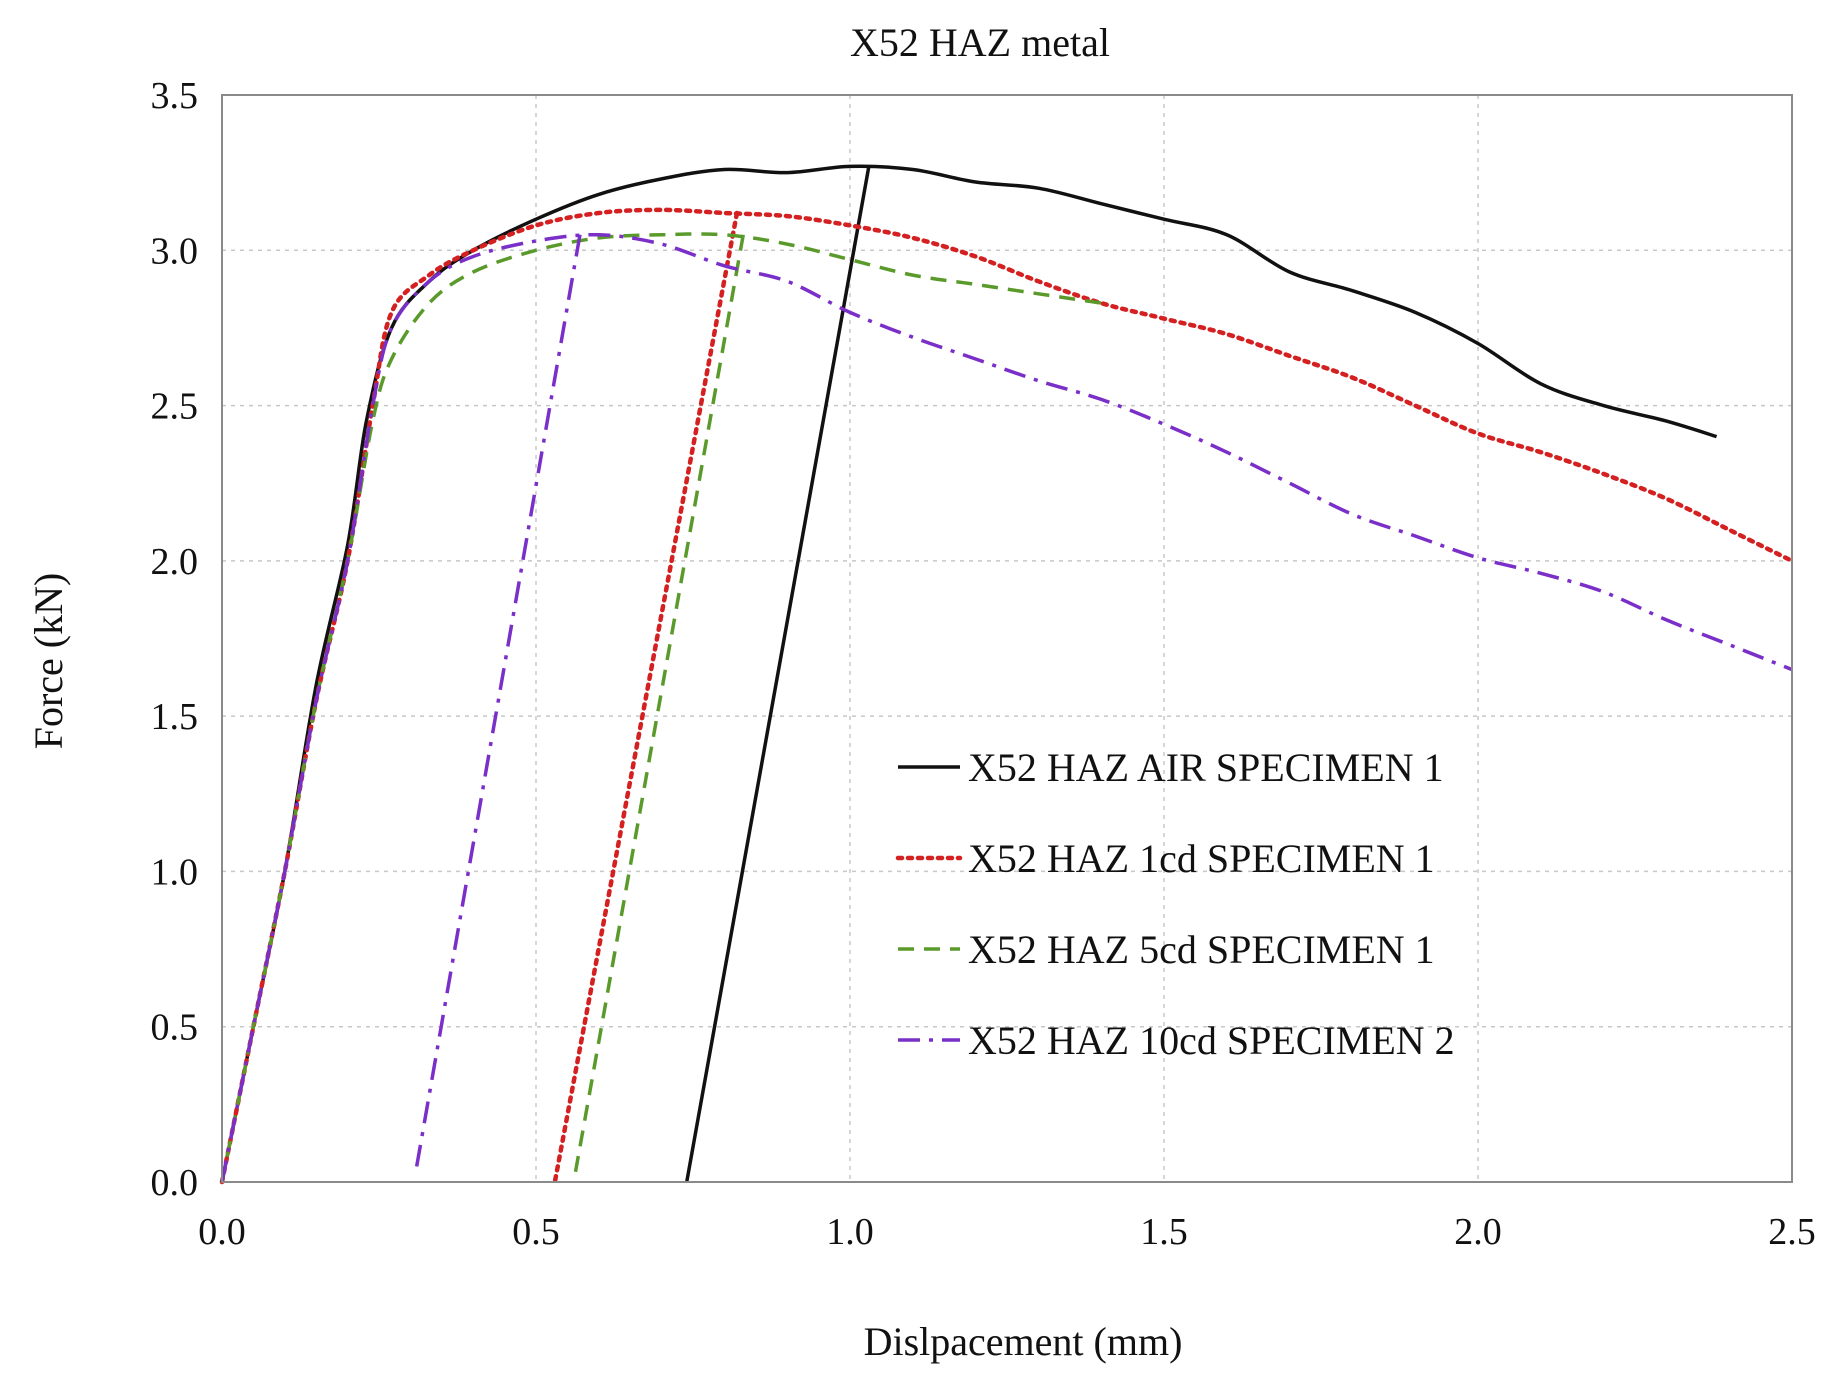 Image resolution: width=1837 pixels, height=1390 pixels. What do you see at coordinates (175, 1028) in the screenshot?
I see `y-tick-label: 0.5` at bounding box center [175, 1028].